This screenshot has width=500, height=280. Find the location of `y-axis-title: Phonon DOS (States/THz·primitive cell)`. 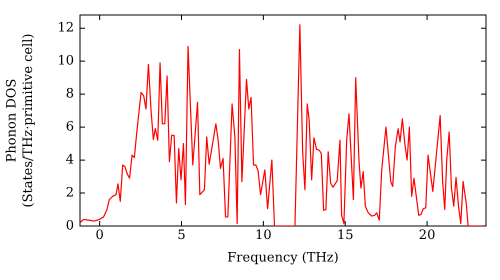

y-axis-title: Phonon DOS (States/THz·primitive cell) is located at coordinates (20, 120).